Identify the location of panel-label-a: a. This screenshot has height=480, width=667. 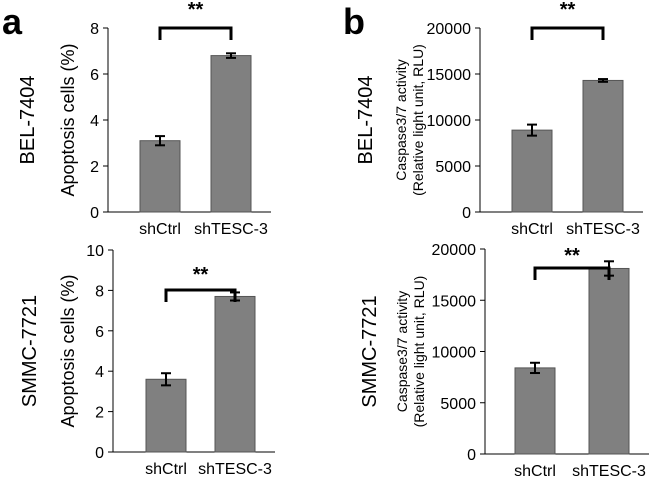
(12, 21).